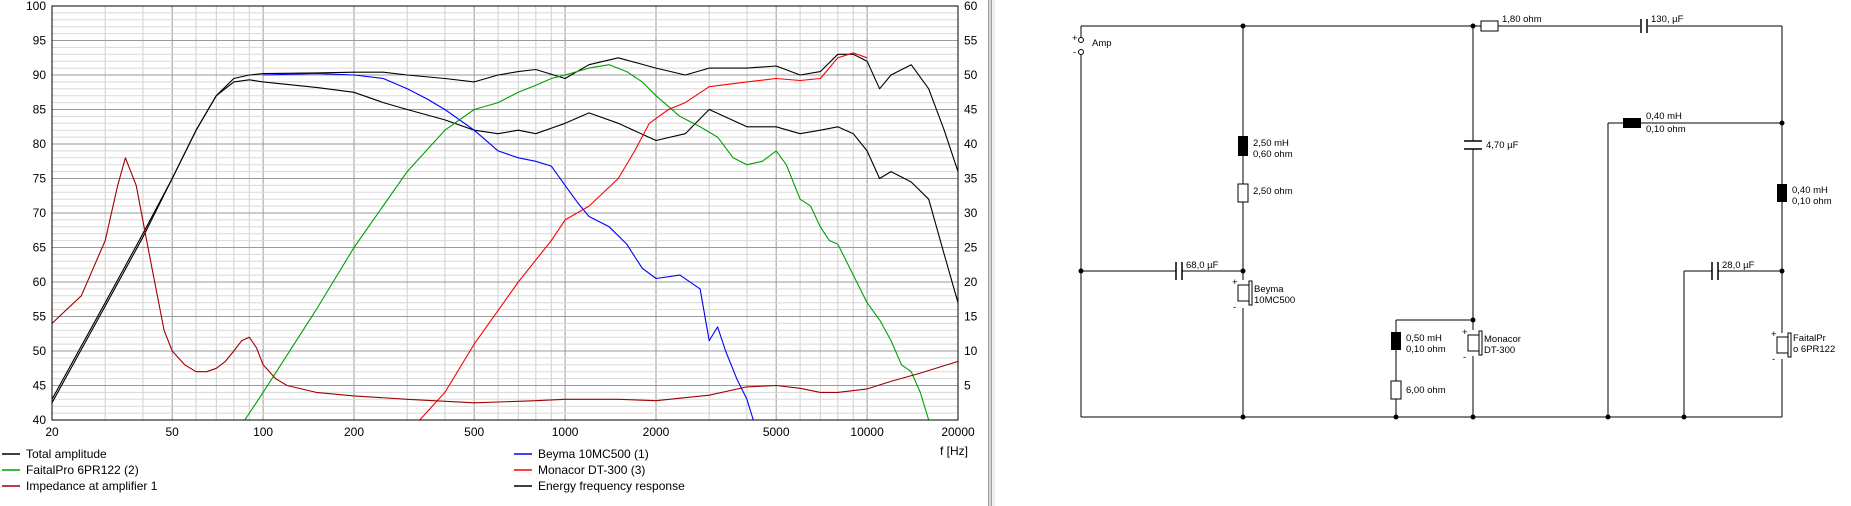 This screenshot has height=506, width=1851. What do you see at coordinates (971, 41) in the screenshot?
I see `y2-tick-label: 55` at bounding box center [971, 41].